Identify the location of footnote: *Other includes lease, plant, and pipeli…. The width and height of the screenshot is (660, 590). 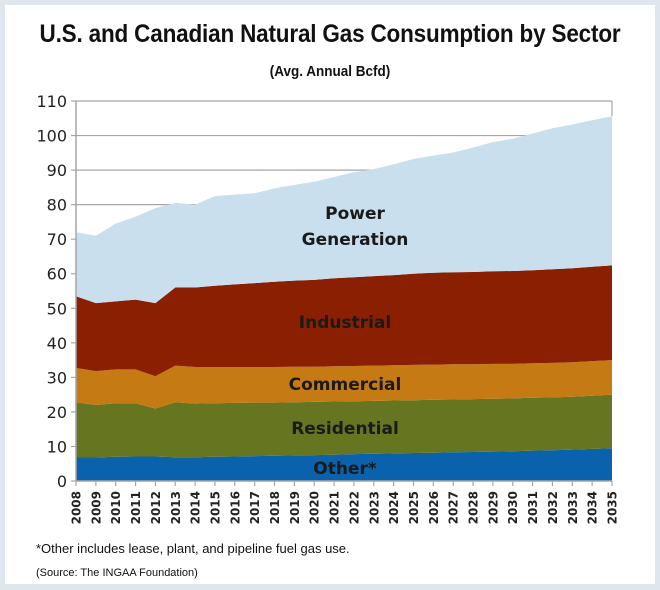
(193, 548).